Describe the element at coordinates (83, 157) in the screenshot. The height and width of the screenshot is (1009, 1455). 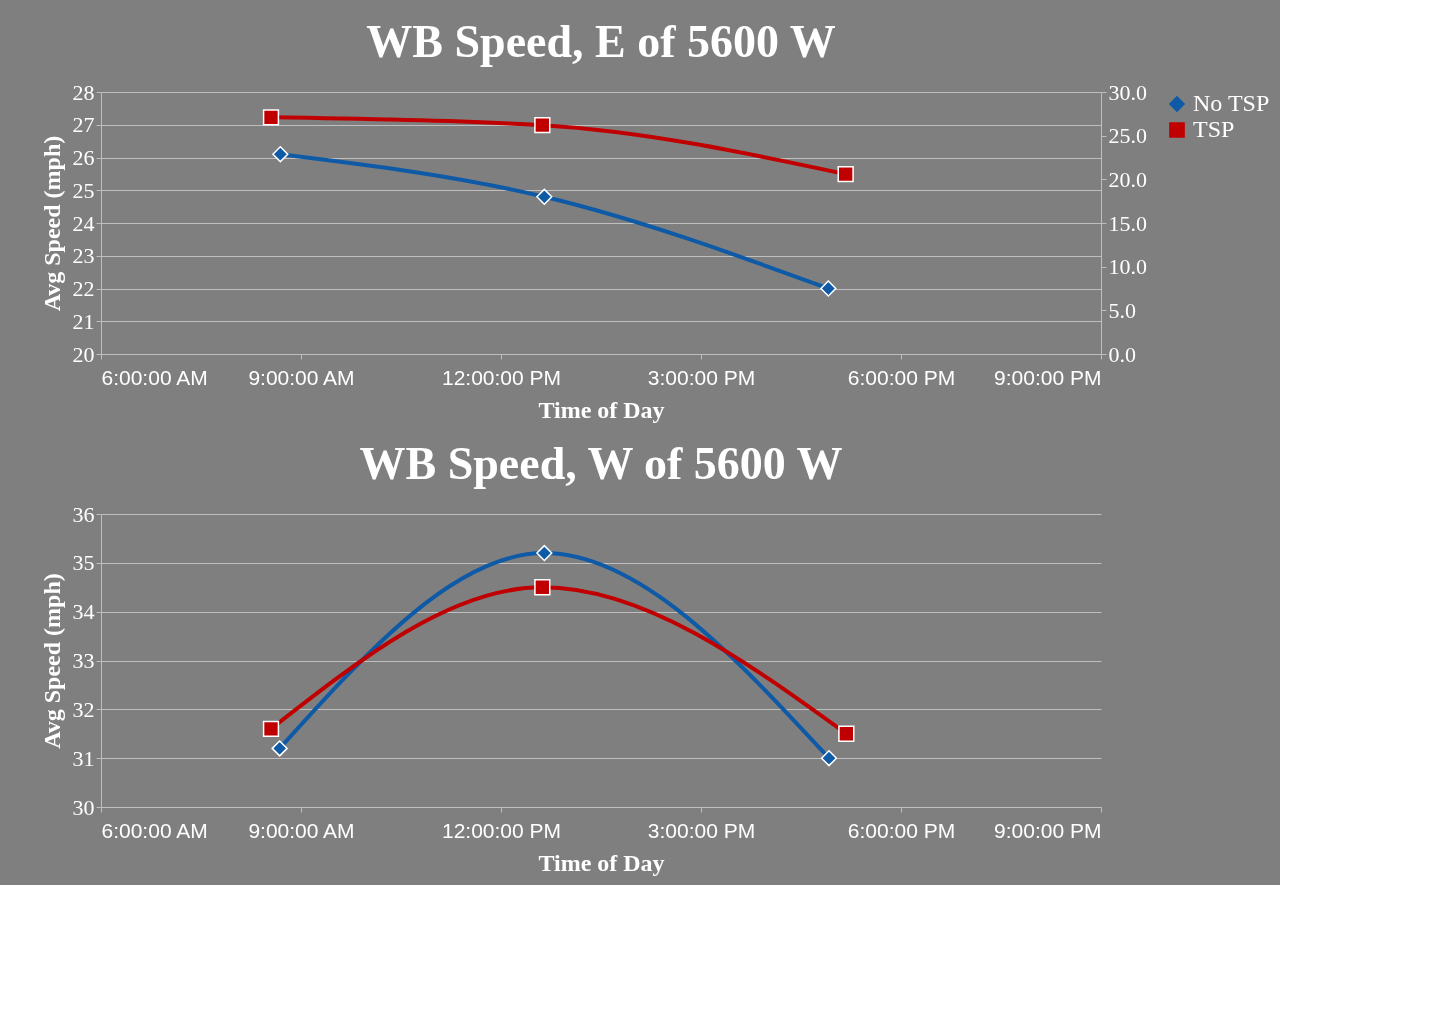
I see `y-tick-label: 26` at that location.